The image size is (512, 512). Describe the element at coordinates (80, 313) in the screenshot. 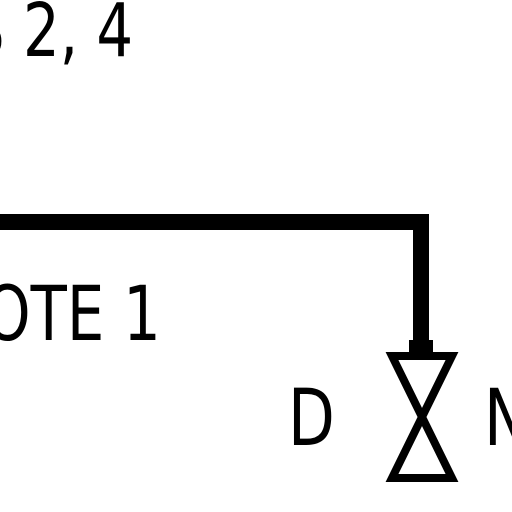

I see `note-label: OTE 1` at that location.